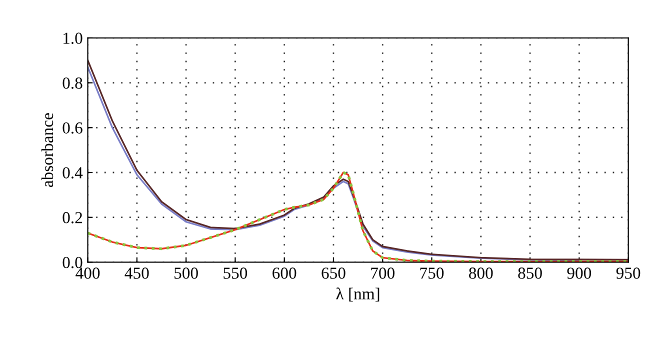  I want to click on x-tick-label: 500, so click(186, 273).